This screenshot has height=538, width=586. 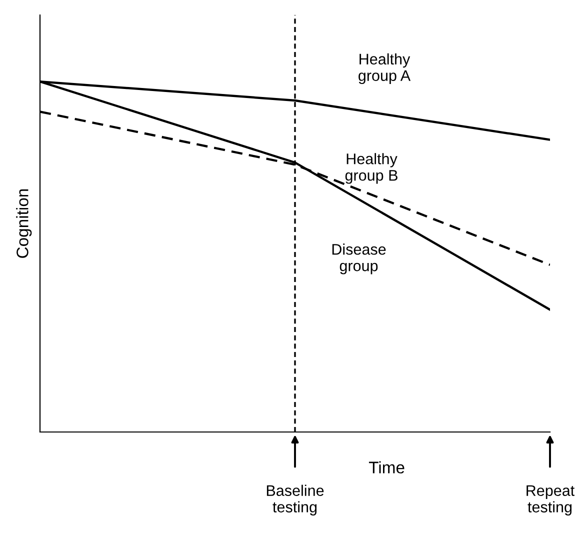 I want to click on x-tick-label: Repeat testing, so click(x=550, y=500).